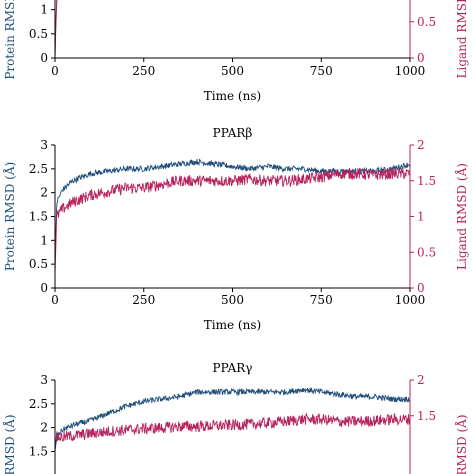 Image resolution: width=474 pixels, height=474 pixels. I want to click on panel-title: PPARβ, so click(233, 133).